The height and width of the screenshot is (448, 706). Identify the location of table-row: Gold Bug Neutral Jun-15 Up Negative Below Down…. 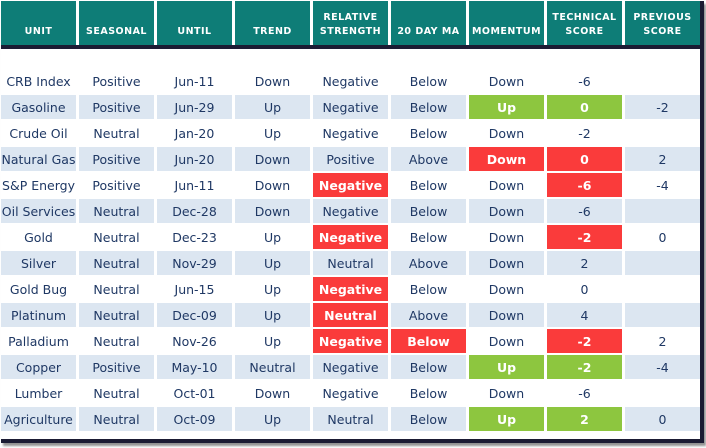
(350, 289).